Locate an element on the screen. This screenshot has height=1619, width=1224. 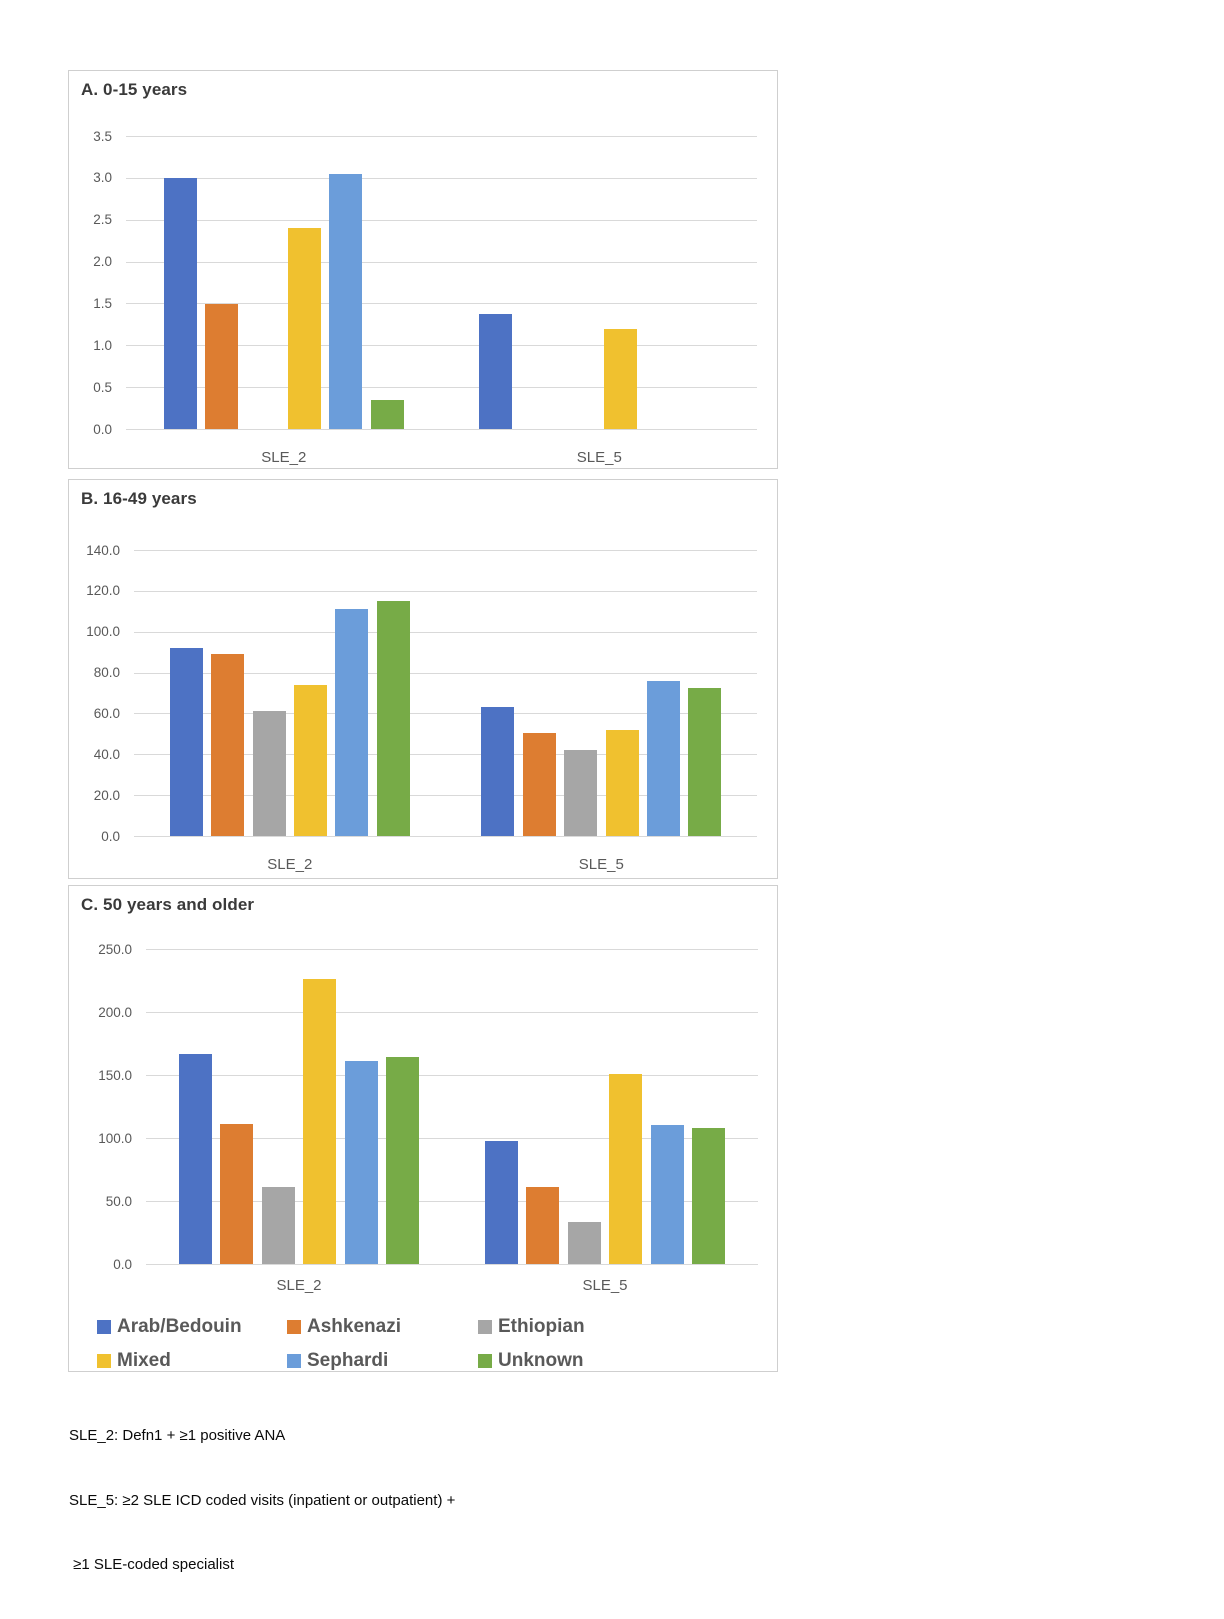
panel-b-title: B. 16-49 years is located at coordinates (139, 498).